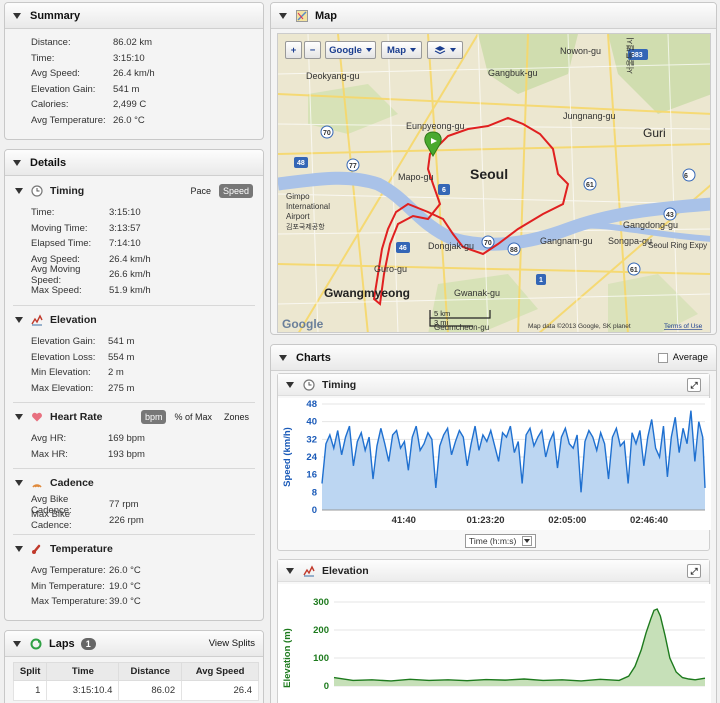 The image size is (720, 703). What do you see at coordinates (49, 454) in the screenshot?
I see `stat-label: Max HR:` at bounding box center [49, 454].